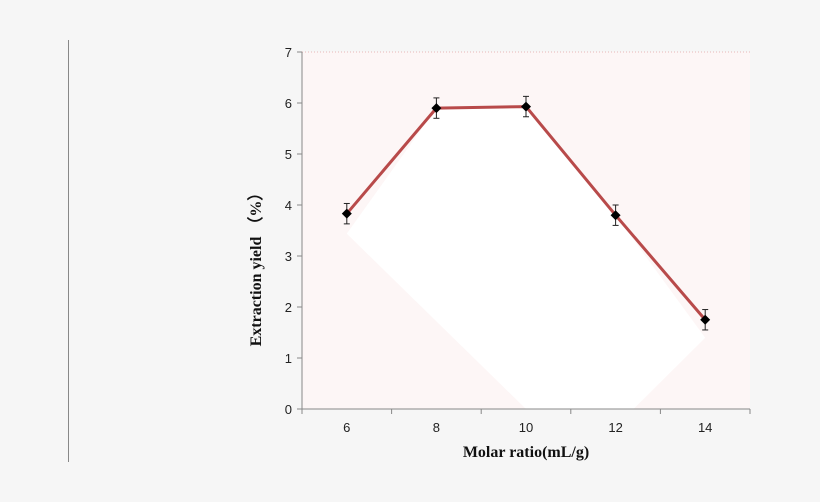  Describe the element at coordinates (288, 103) in the screenshot. I see `y-tick-label: 6` at that location.